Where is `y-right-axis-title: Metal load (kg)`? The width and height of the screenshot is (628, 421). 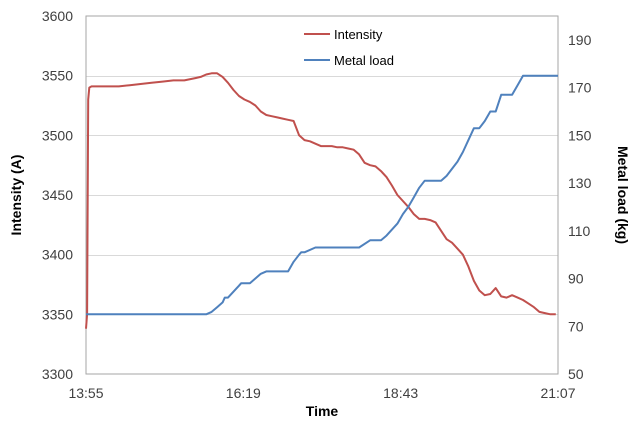 y-right-axis-title: Metal load (kg) is located at coordinates (621, 195).